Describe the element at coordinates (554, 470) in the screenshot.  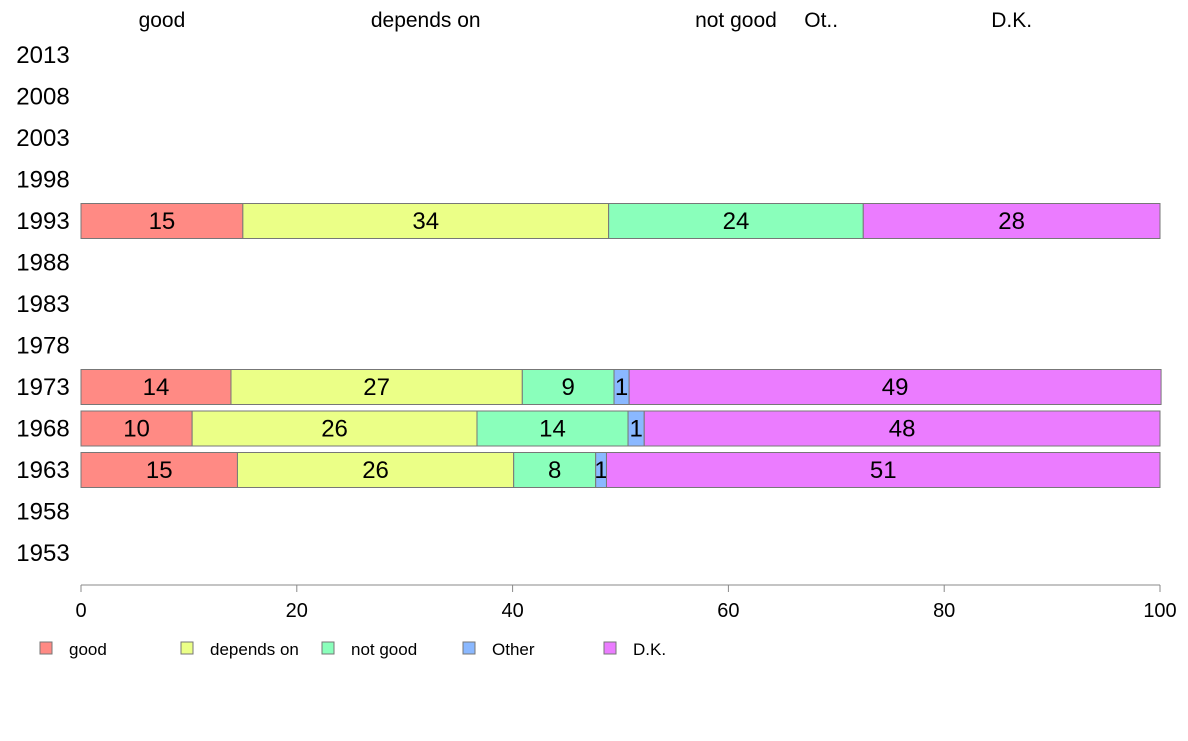
I see `bar-label-1963-notgood: 8` at that location.